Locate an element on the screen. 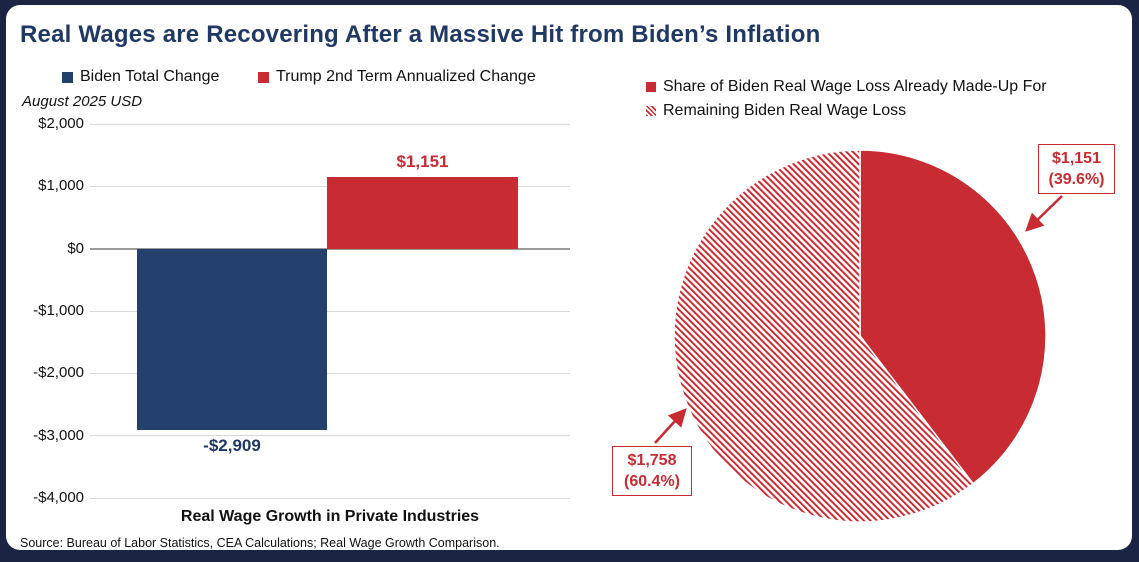  legend-label: Trump 2nd Term Annualized Change is located at coordinates (406, 76).